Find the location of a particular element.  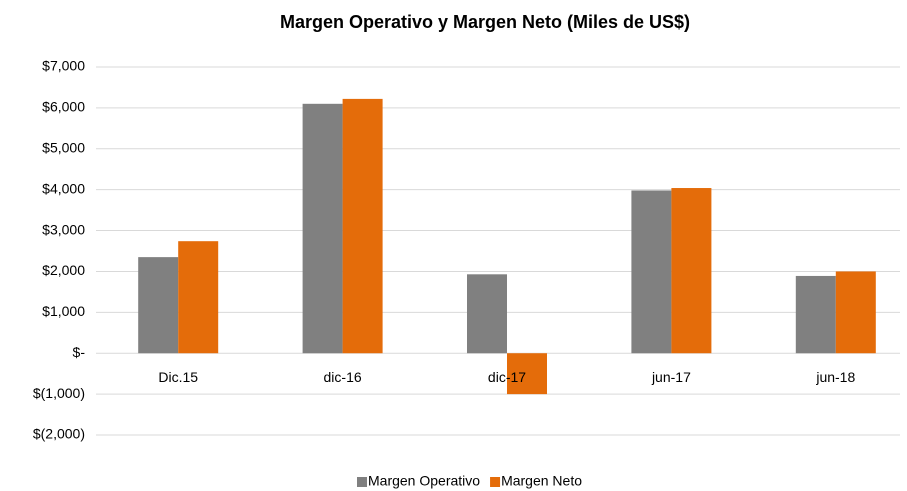

y-tick-label: $3,000 is located at coordinates (63, 229).